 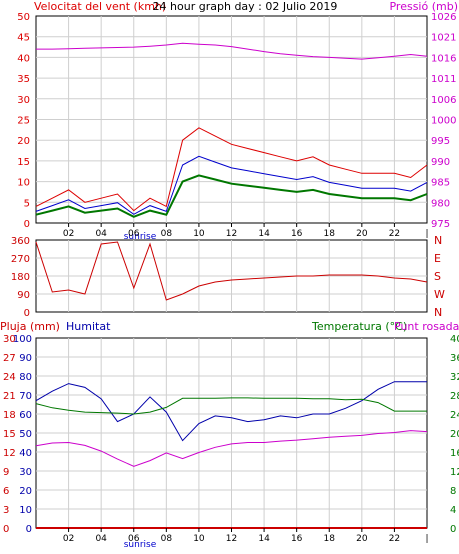 What do you see at coordinates (23, 141) in the screenshot?
I see `wind-speed-tick-label: 20` at bounding box center [23, 141].